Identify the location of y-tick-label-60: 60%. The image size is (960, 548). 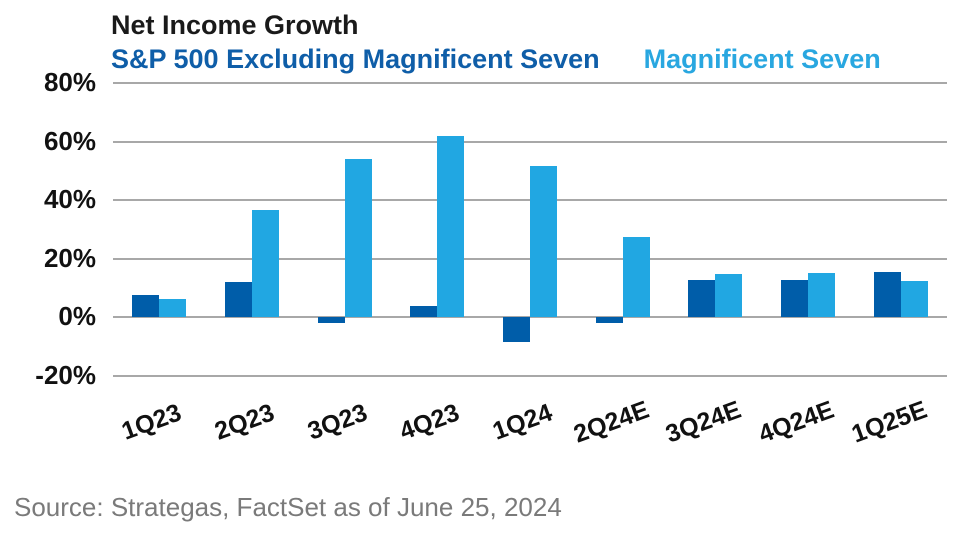
(69, 140).